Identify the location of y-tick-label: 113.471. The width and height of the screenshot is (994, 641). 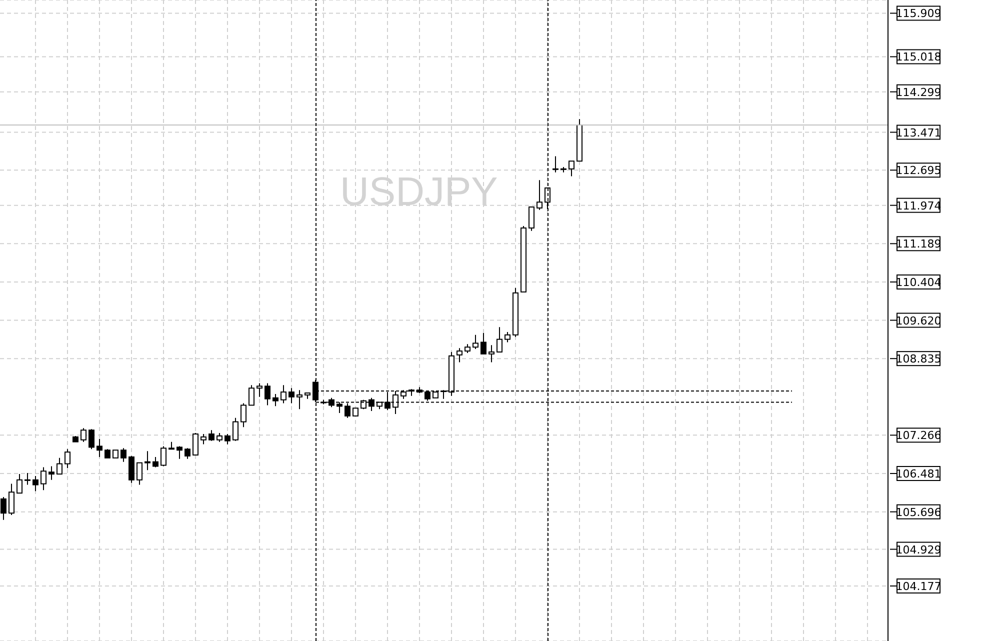
(919, 133).